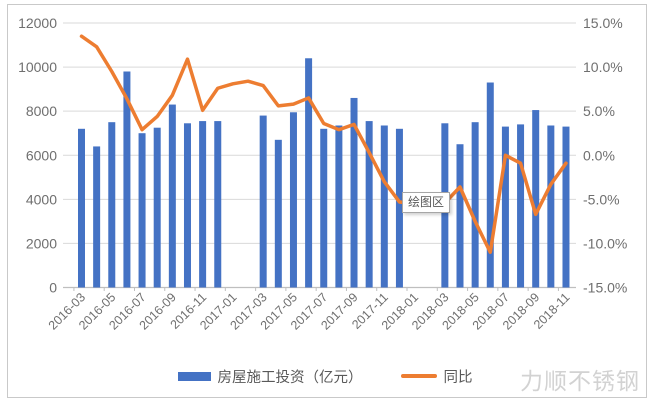 This screenshot has height=403, width=650. I want to click on watermark-text: 力顺不锈钢, so click(580, 381).